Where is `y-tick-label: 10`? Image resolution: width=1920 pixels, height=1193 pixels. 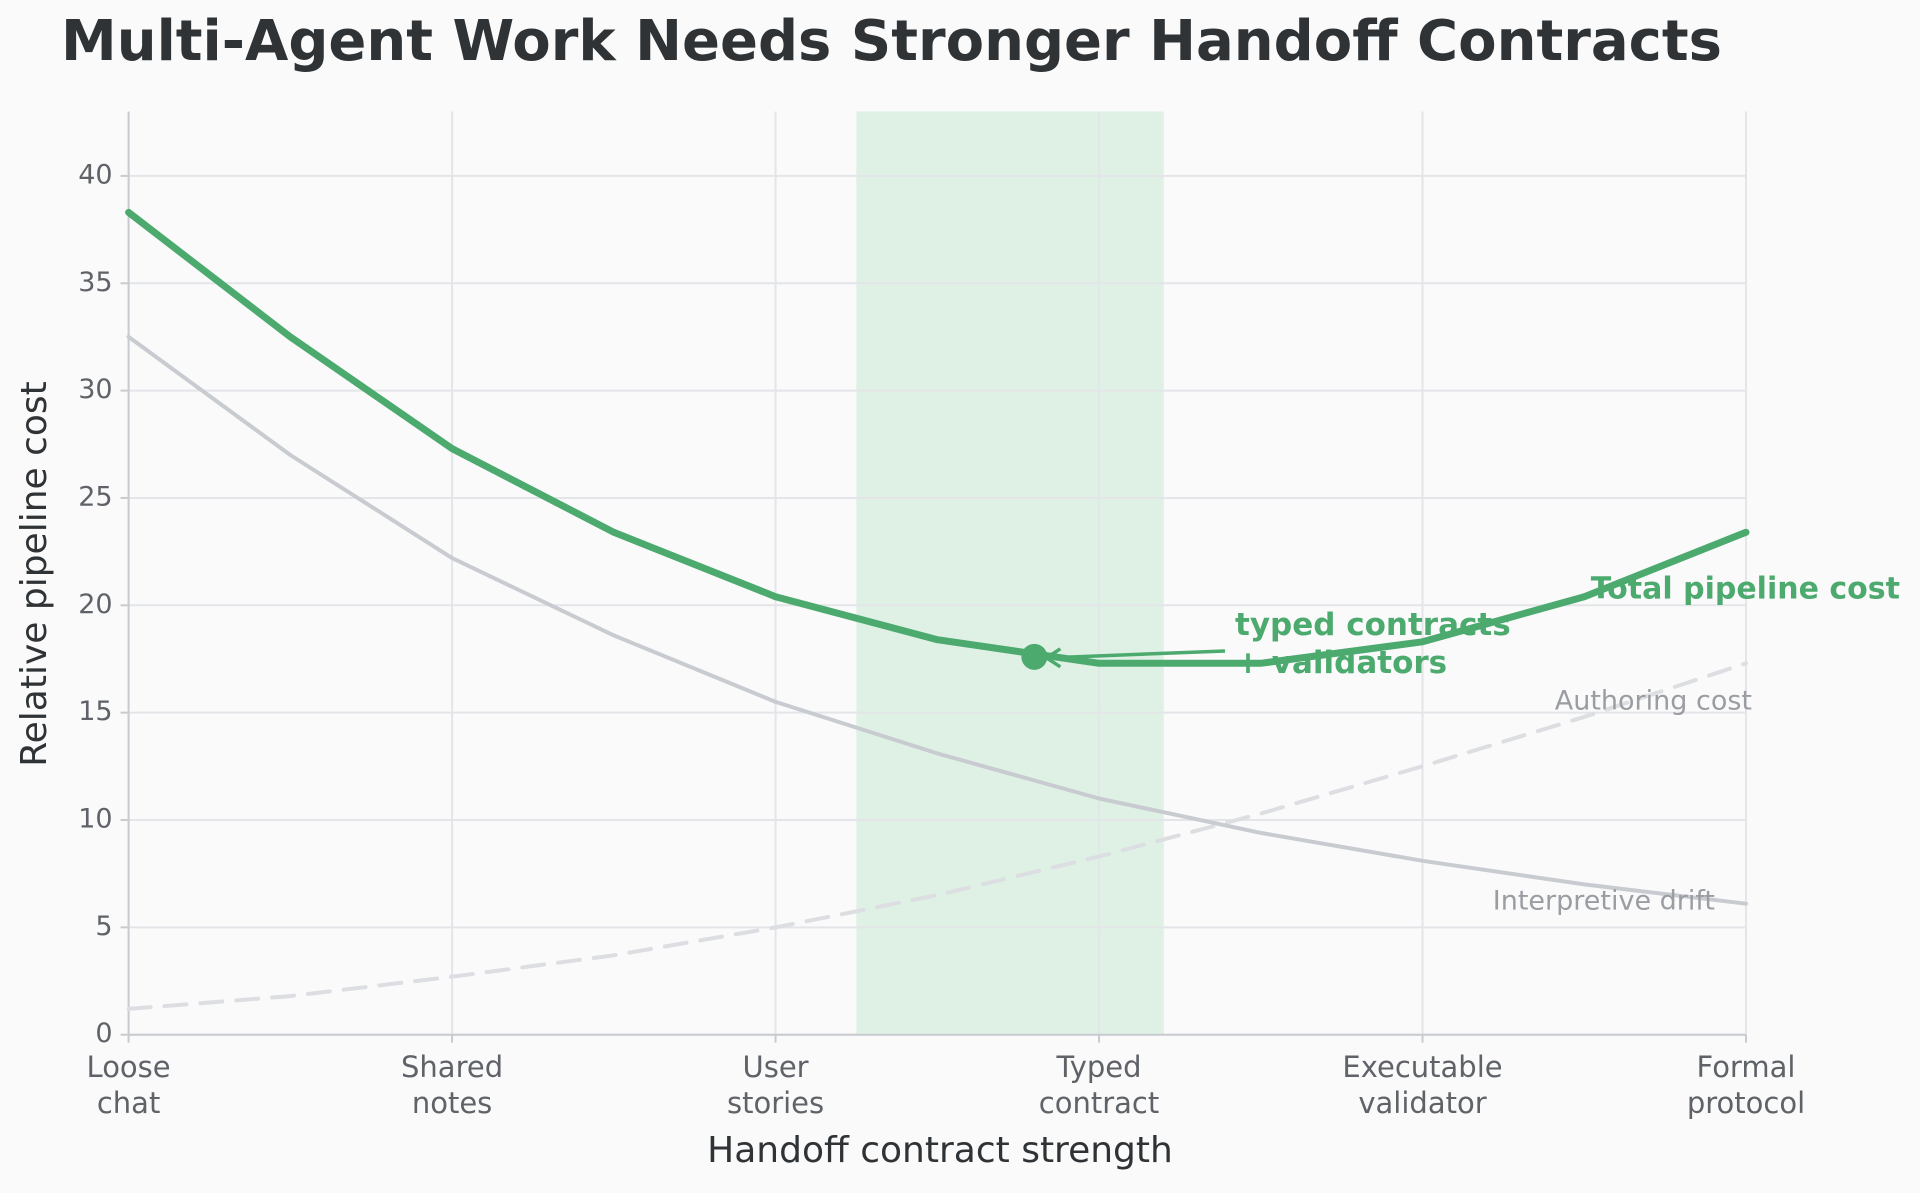 y-tick-label: 10 is located at coordinates (95, 819).